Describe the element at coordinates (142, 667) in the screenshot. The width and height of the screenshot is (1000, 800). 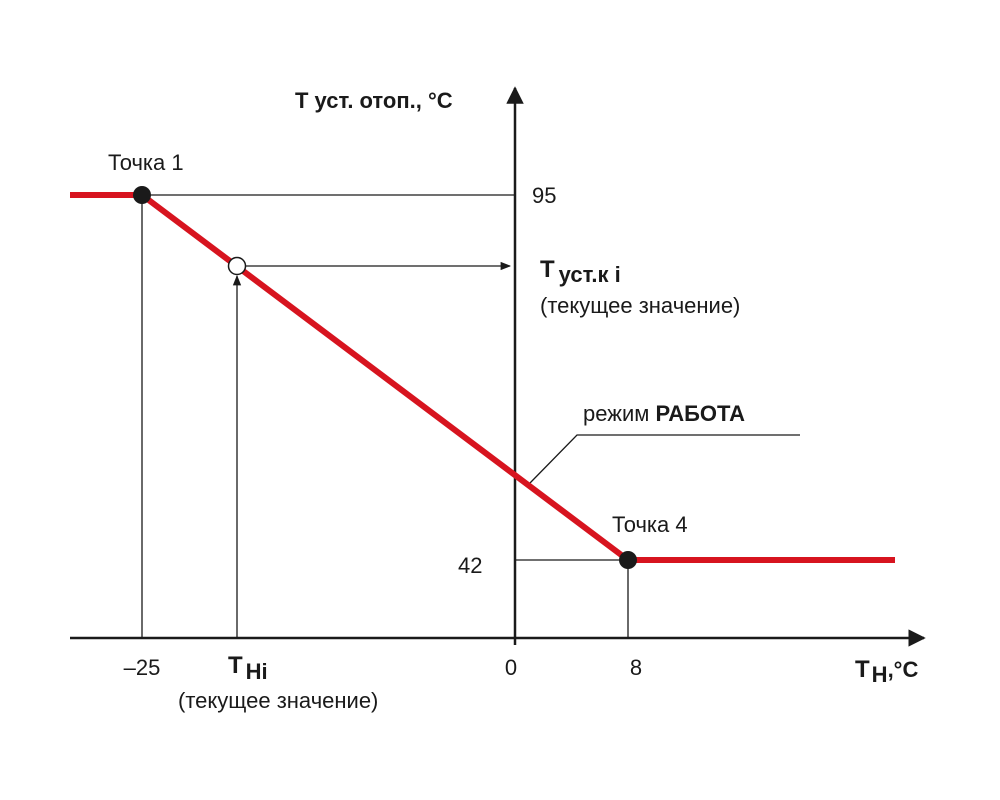
I see `x-tick-label: –25` at that location.